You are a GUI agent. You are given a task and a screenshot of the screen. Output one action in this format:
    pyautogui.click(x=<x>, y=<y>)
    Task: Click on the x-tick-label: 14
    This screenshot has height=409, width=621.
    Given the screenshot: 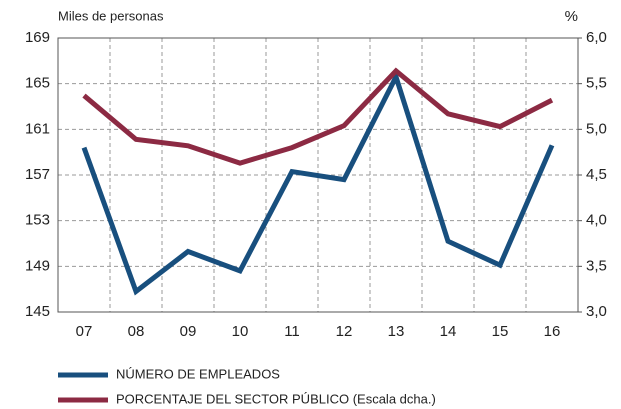 What is the action you would take?
    pyautogui.click(x=448, y=331)
    